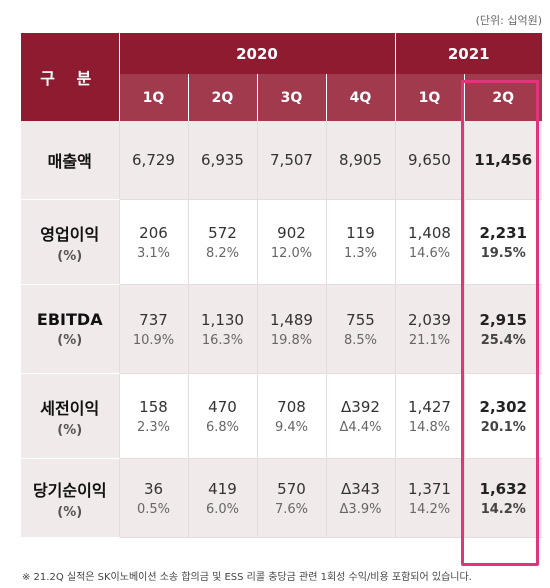 The width and height of the screenshot is (550, 588). I want to click on cell-pct: 0.5%, so click(153, 509).